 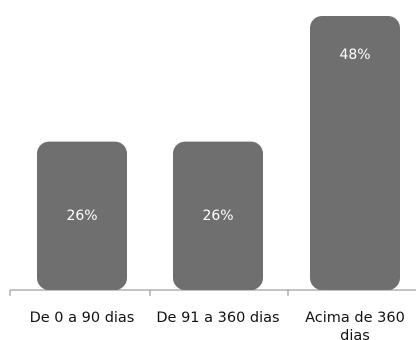 I want to click on category-label: Acima de 360 dias, so click(x=355, y=325).